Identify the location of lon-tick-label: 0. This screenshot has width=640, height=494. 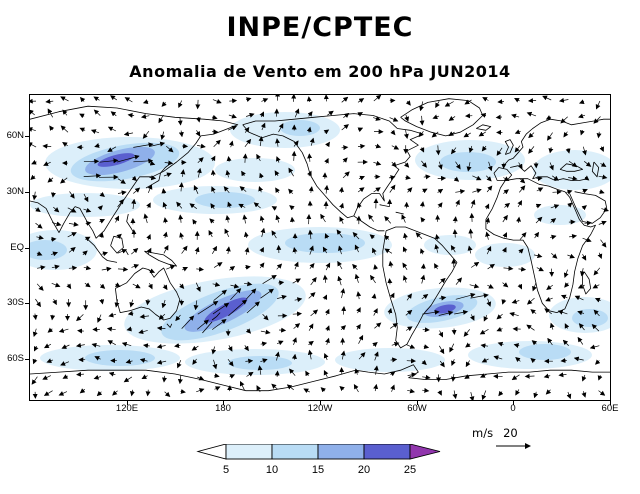
(513, 408).